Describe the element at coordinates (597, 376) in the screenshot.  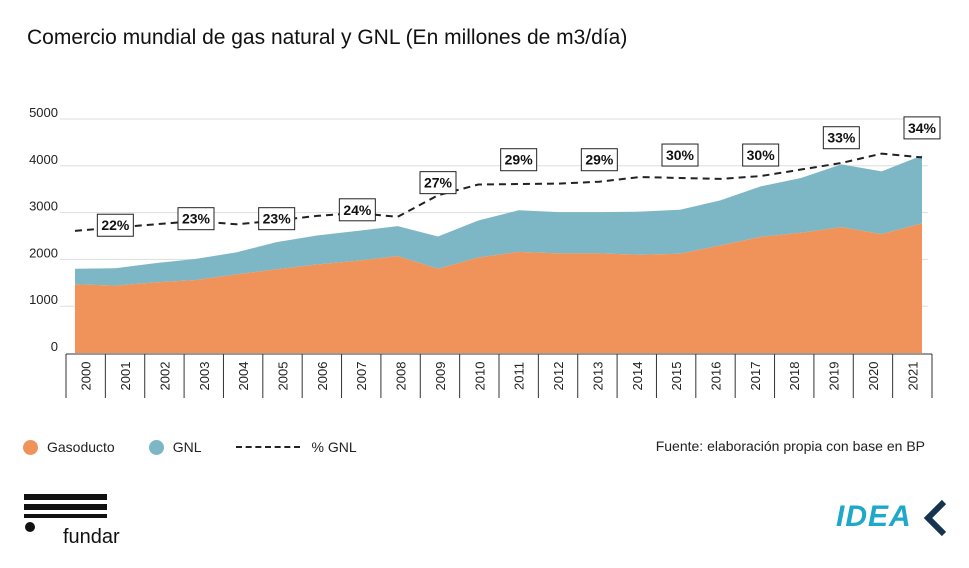
I see `x-tick-label: 2013` at that location.